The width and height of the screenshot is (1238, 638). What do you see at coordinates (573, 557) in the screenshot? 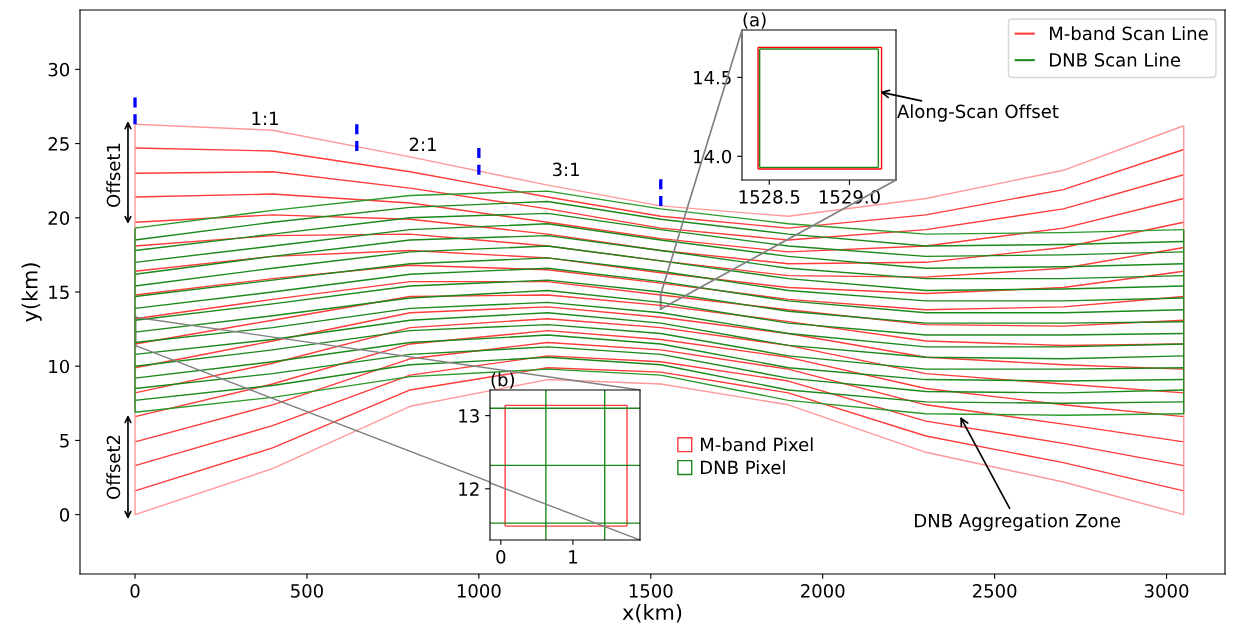
I see `x-tick-label: 1` at bounding box center [573, 557].